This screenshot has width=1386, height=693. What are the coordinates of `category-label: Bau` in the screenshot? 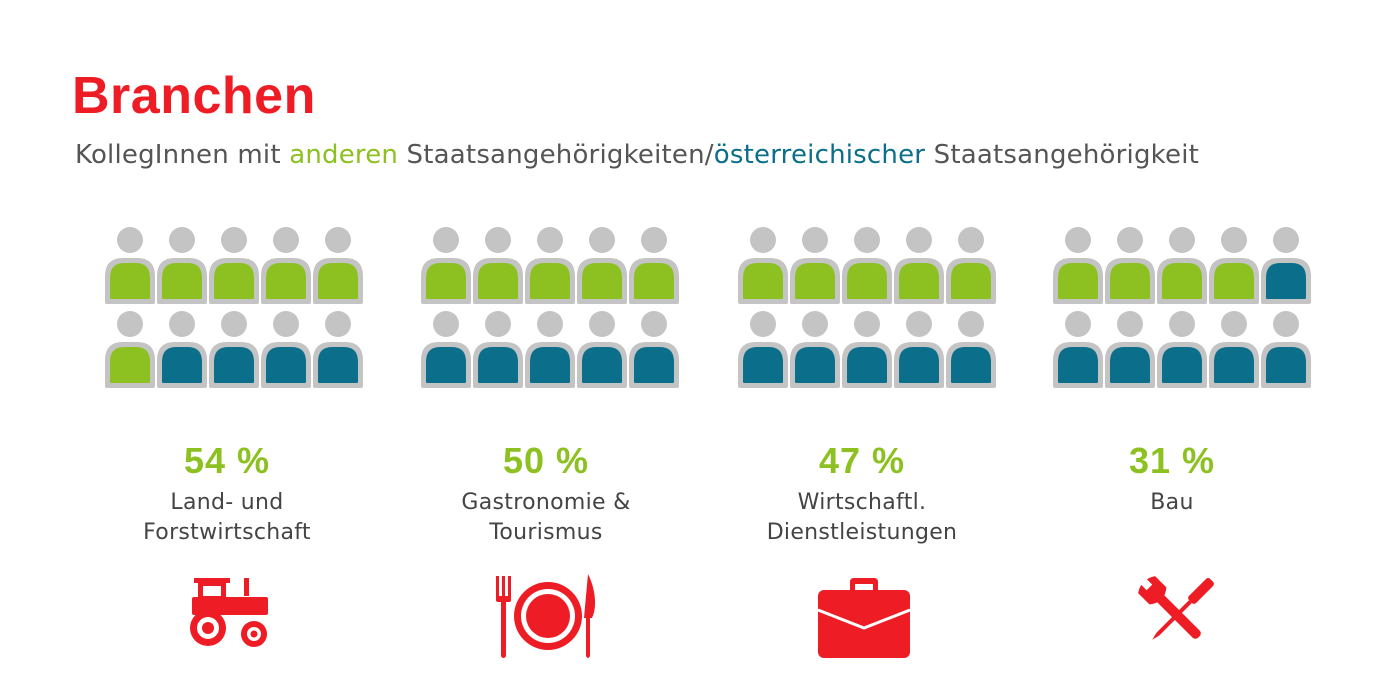 It's located at (1172, 503).